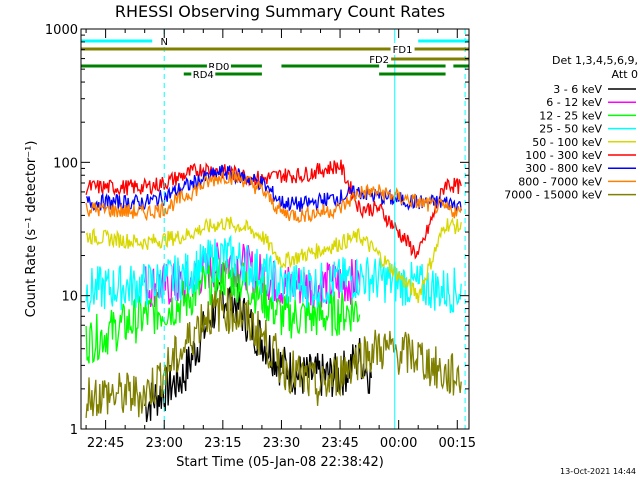  What do you see at coordinates (69, 297) in the screenshot?
I see `y-tick-label: 10` at bounding box center [69, 297].